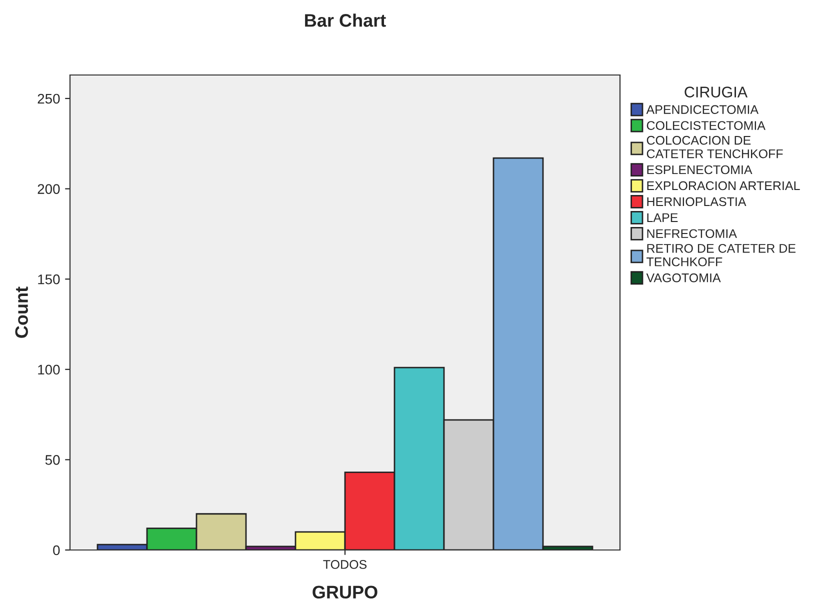 Image resolution: width=816 pixels, height=612 pixels. What do you see at coordinates (702, 109) in the screenshot?
I see `legend-label: APENDICECTOMIA` at bounding box center [702, 109].